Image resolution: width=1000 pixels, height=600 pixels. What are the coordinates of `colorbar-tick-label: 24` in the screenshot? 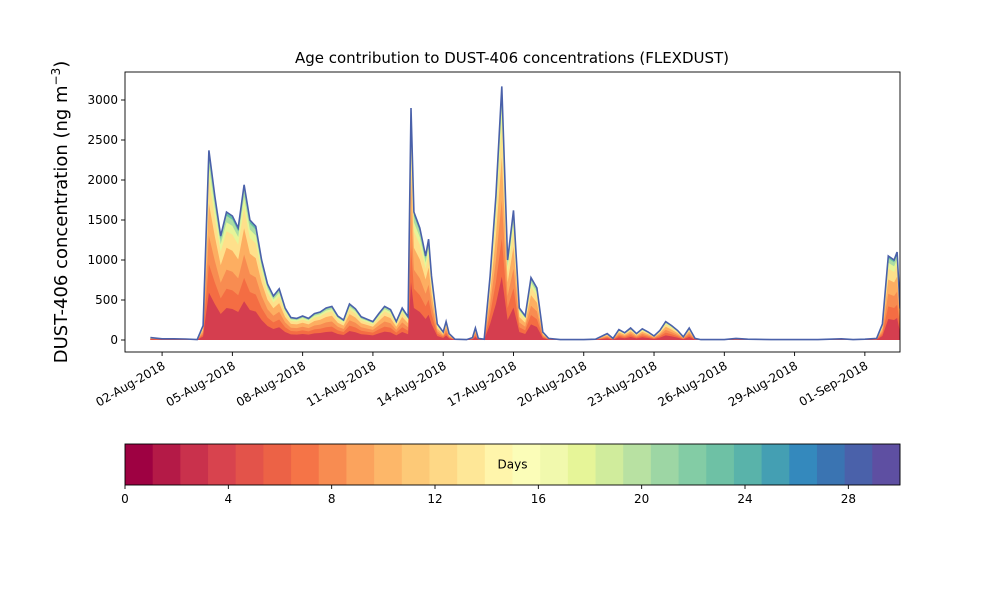 It's located at (744, 499).